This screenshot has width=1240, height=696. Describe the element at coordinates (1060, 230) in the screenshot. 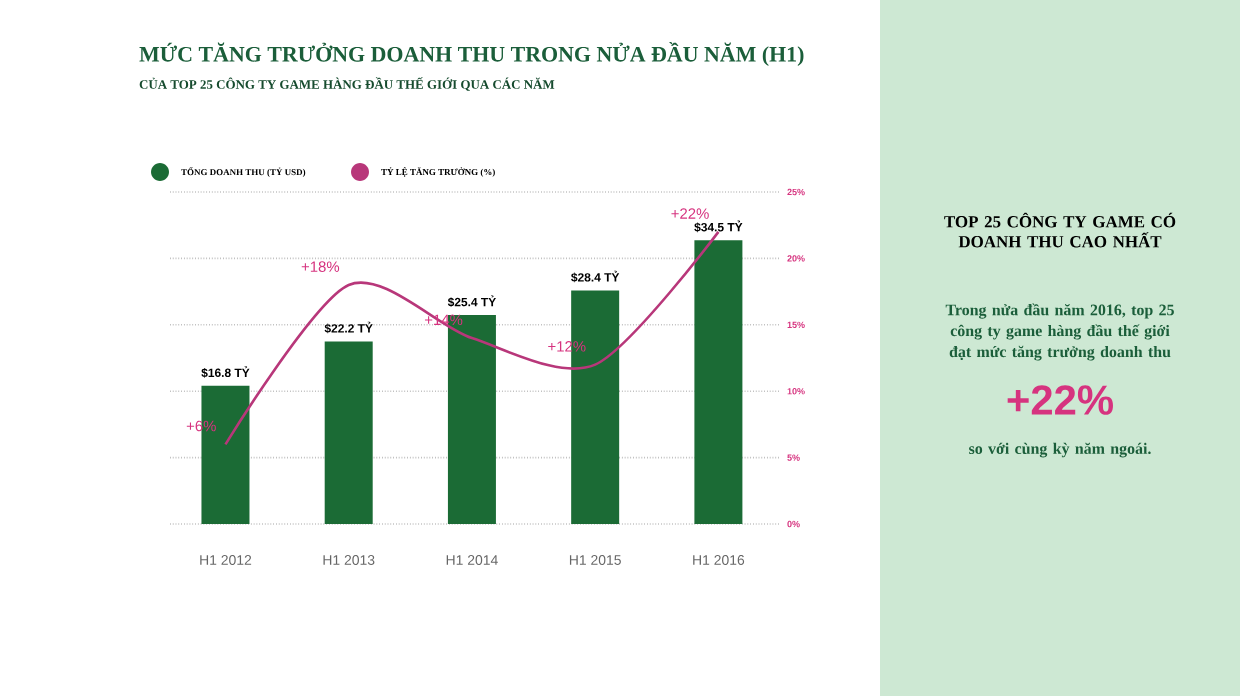

I see `text: TOP 25 CÔNG TY GAME CÓ DOANH THU CAO NHẤT` at that location.